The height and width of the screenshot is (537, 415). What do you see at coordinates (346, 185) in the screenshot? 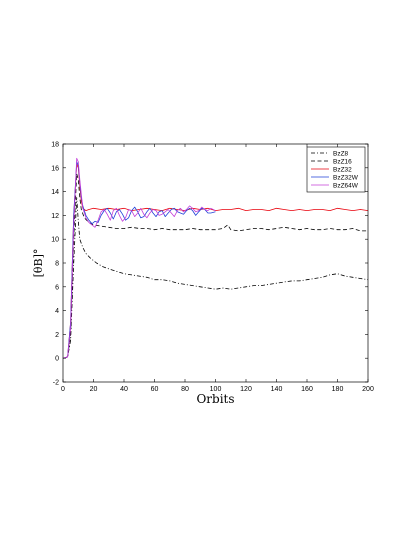
I see `legend-label-BzZ64W: BzZ64W` at bounding box center [346, 185].